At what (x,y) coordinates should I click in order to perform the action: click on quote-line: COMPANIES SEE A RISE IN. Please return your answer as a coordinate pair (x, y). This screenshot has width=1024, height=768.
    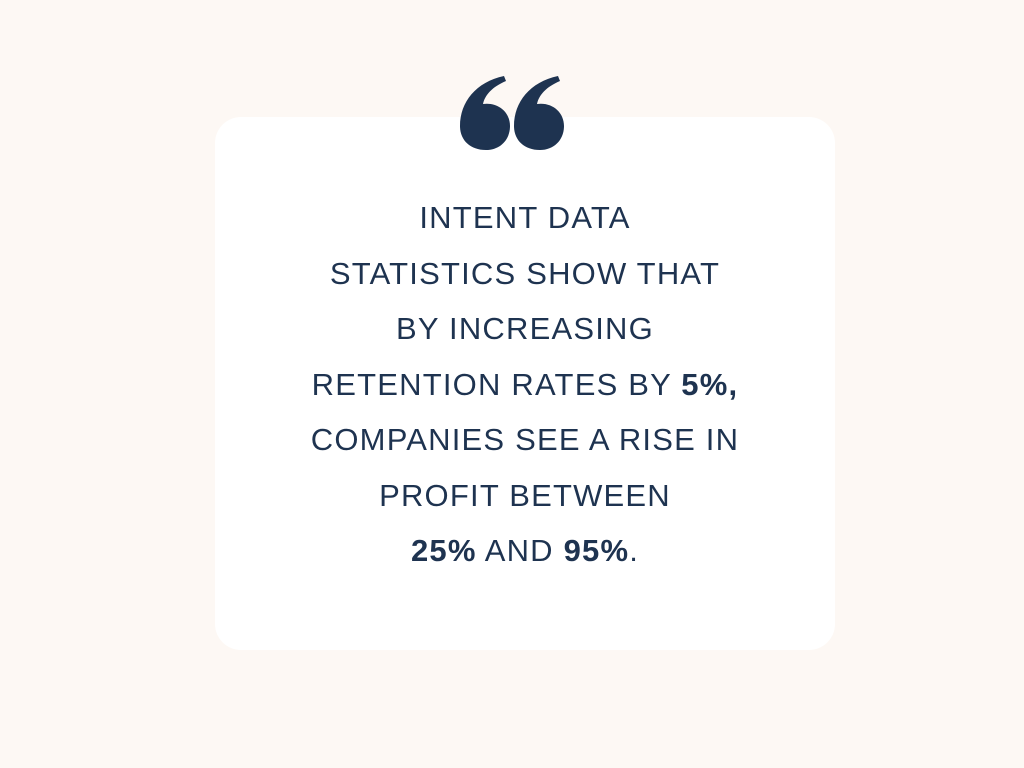
    Looking at the image, I should click on (525, 440).